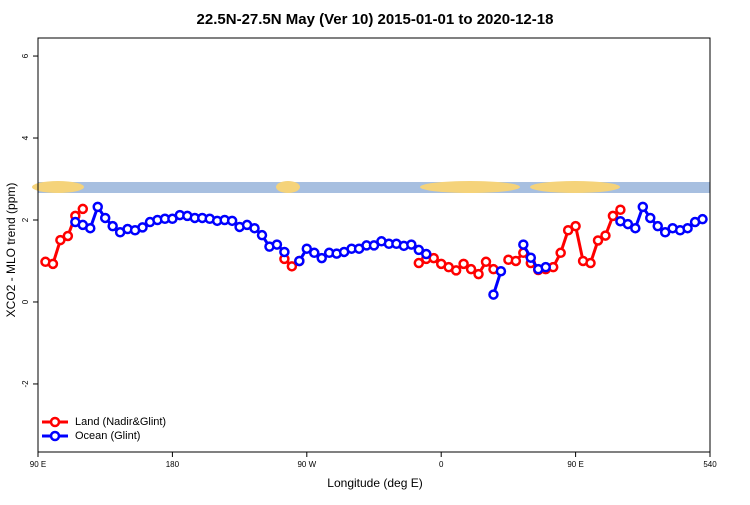  I want to click on y-tick-label: 6, so click(25, 55).